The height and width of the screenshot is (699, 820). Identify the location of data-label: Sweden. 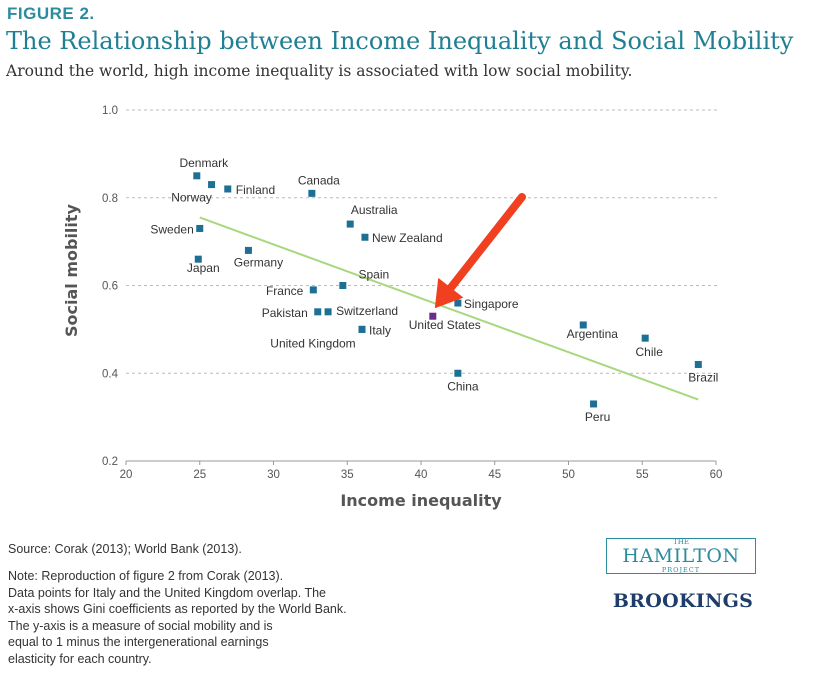
(171, 229).